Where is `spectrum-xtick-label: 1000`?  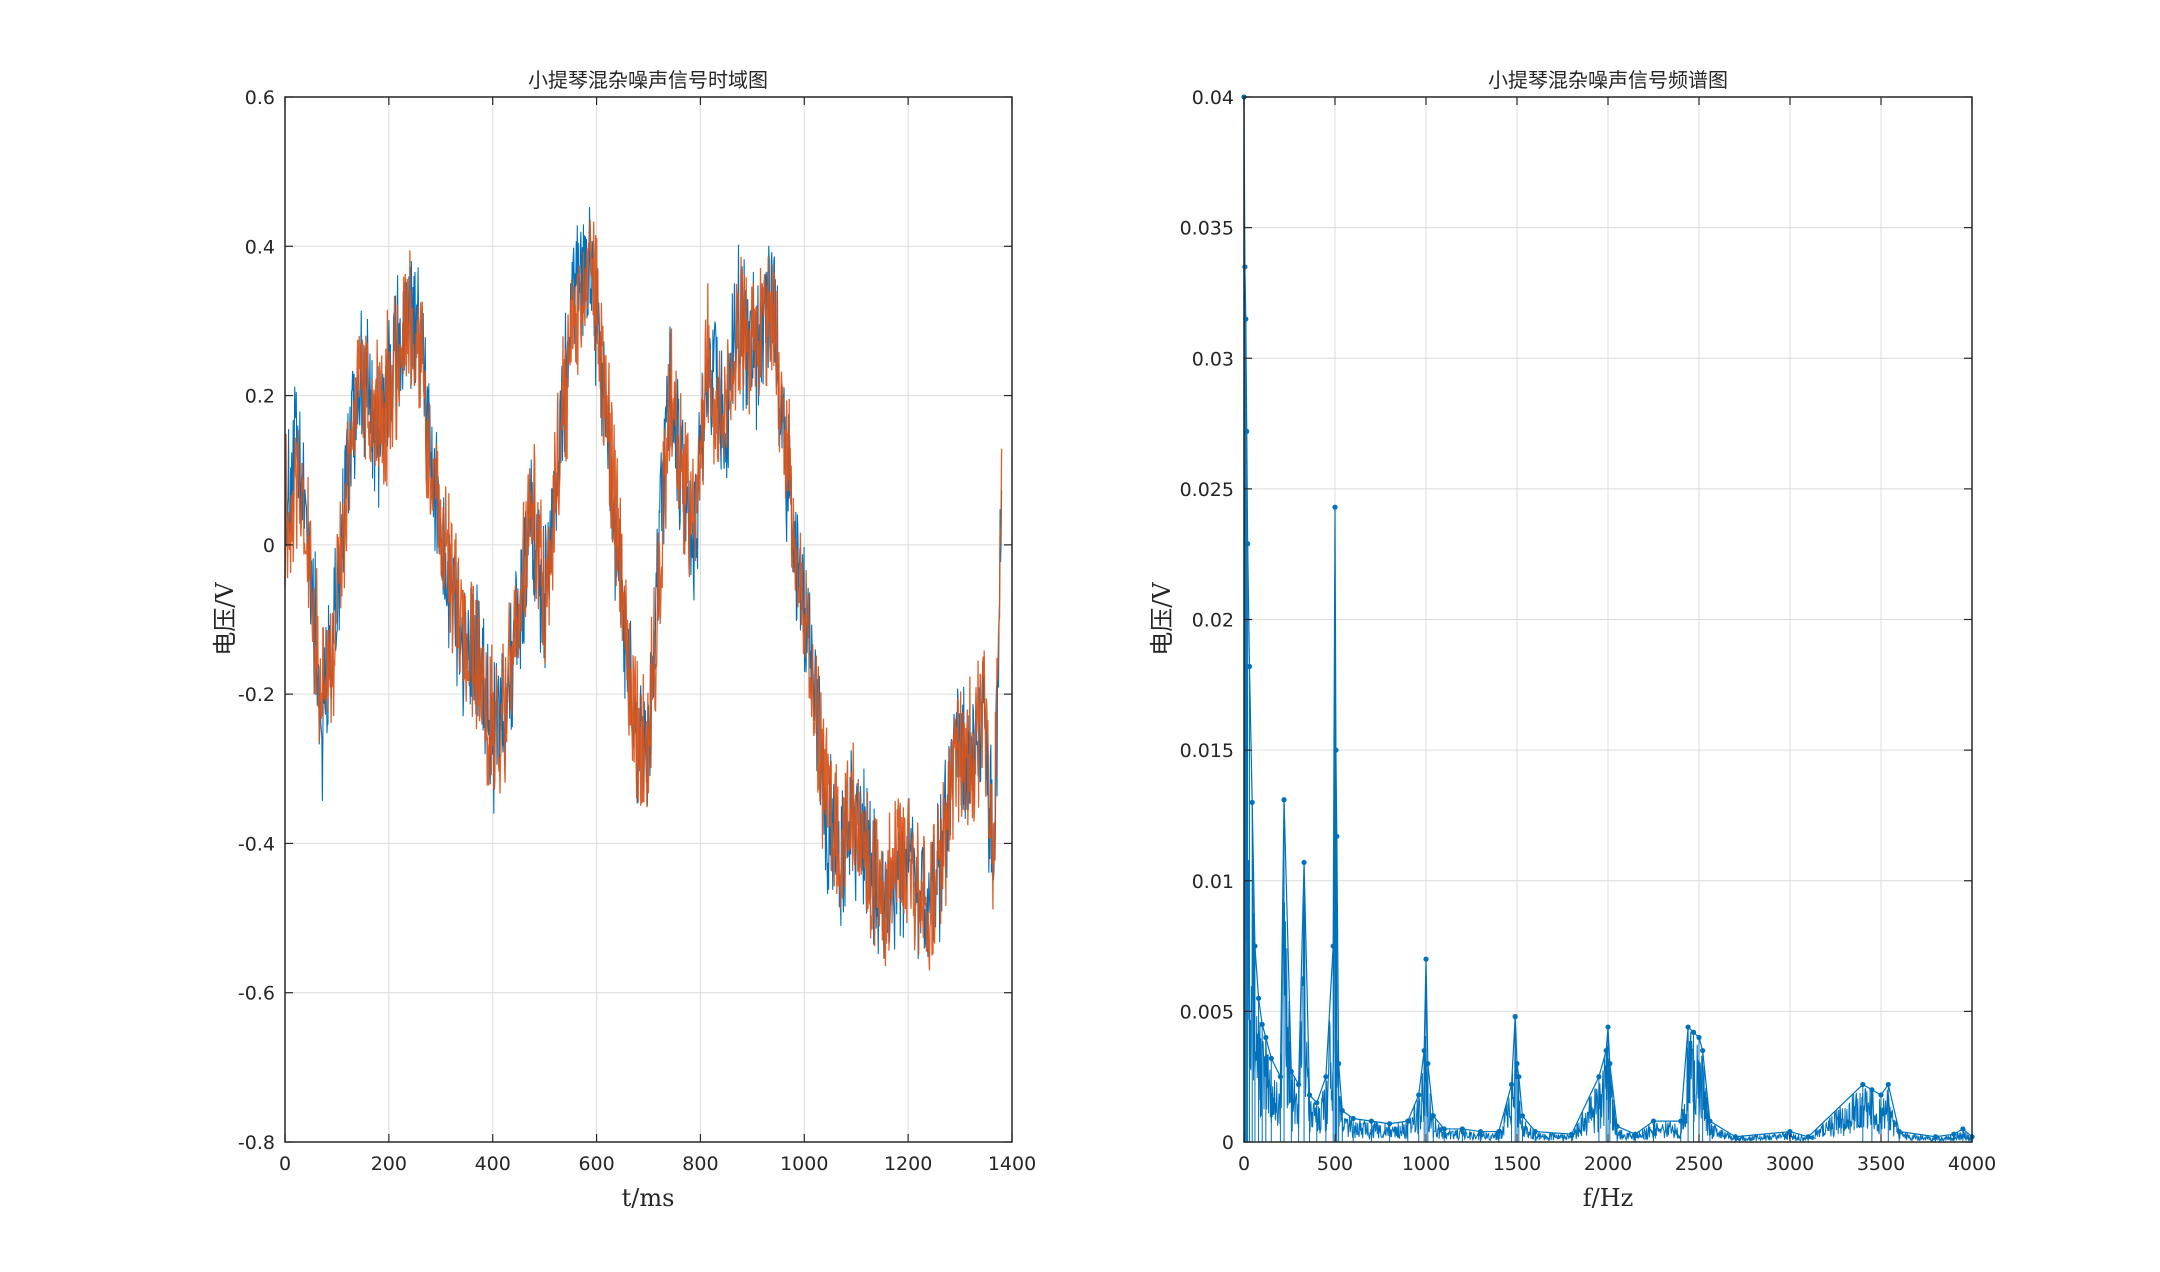
spectrum-xtick-label: 1000 is located at coordinates (1426, 1164).